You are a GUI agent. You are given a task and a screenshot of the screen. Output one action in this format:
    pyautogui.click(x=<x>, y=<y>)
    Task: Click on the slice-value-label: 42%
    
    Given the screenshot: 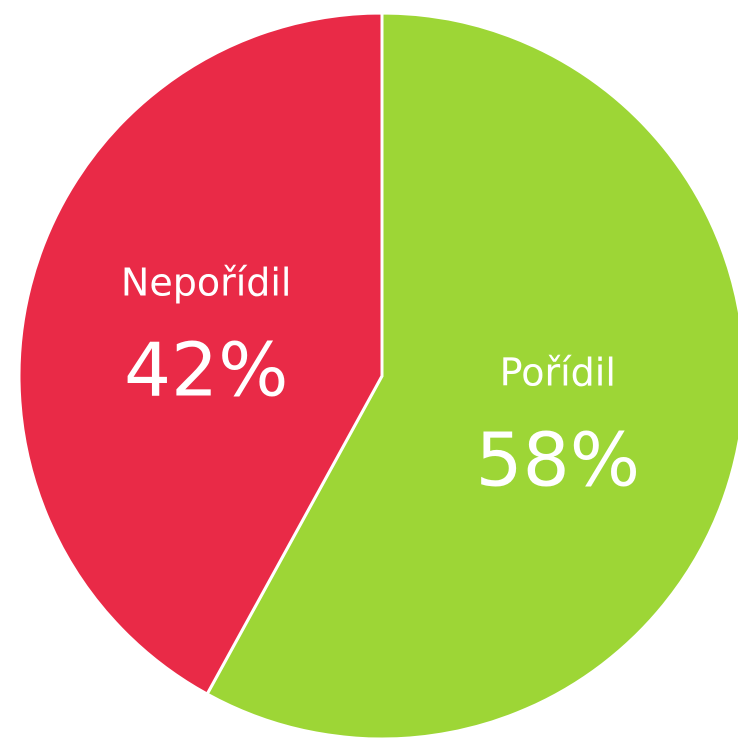 What is the action you would take?
    pyautogui.click(x=206, y=370)
    